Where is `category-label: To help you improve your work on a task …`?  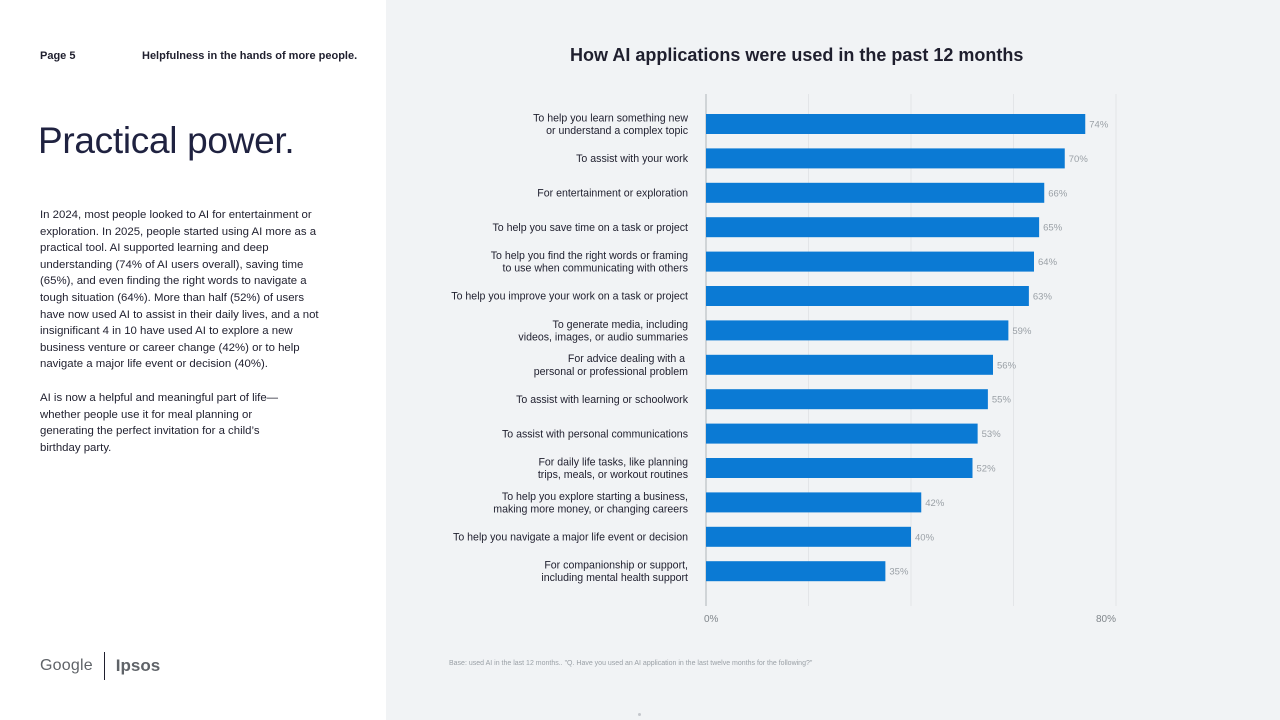
category-label: To help you improve your work on a task … is located at coordinates (569, 297).